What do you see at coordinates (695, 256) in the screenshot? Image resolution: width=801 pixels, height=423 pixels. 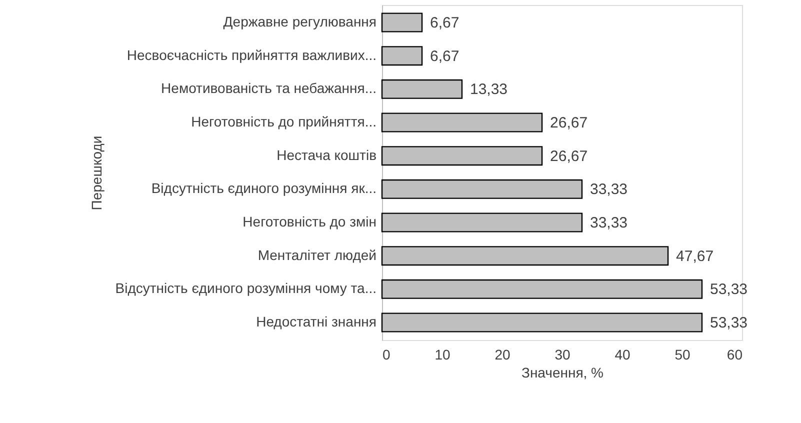 I see `data-label: 47,67` at bounding box center [695, 256].